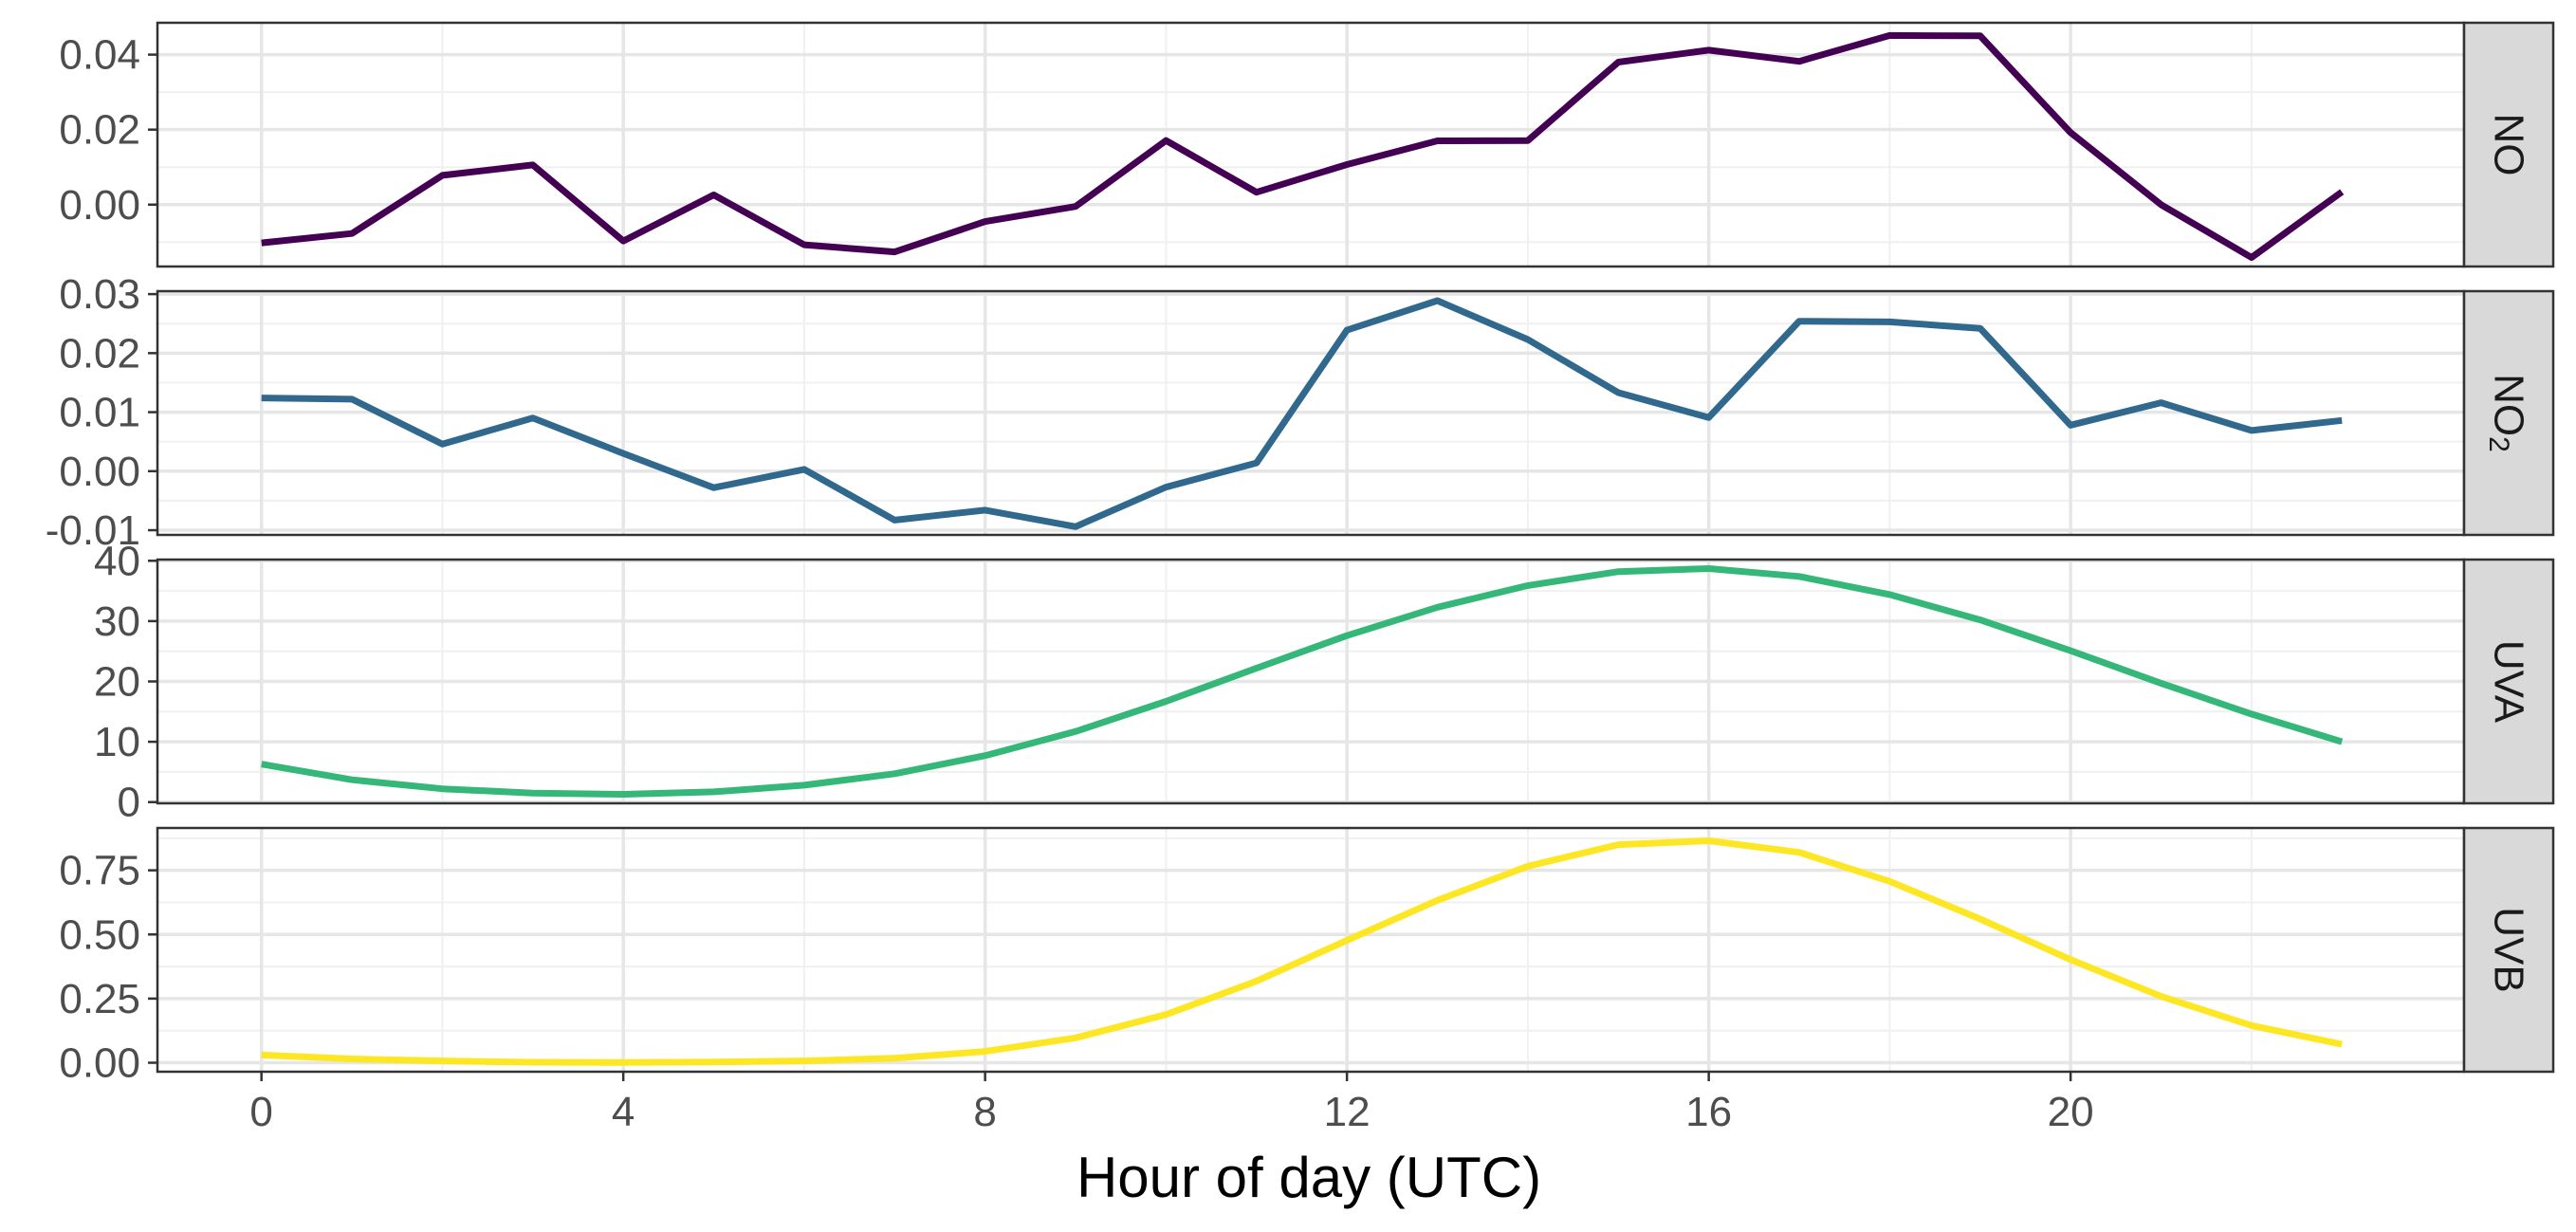  Describe the element at coordinates (2071, 1112) in the screenshot. I see `x-tick-label: 20` at that location.